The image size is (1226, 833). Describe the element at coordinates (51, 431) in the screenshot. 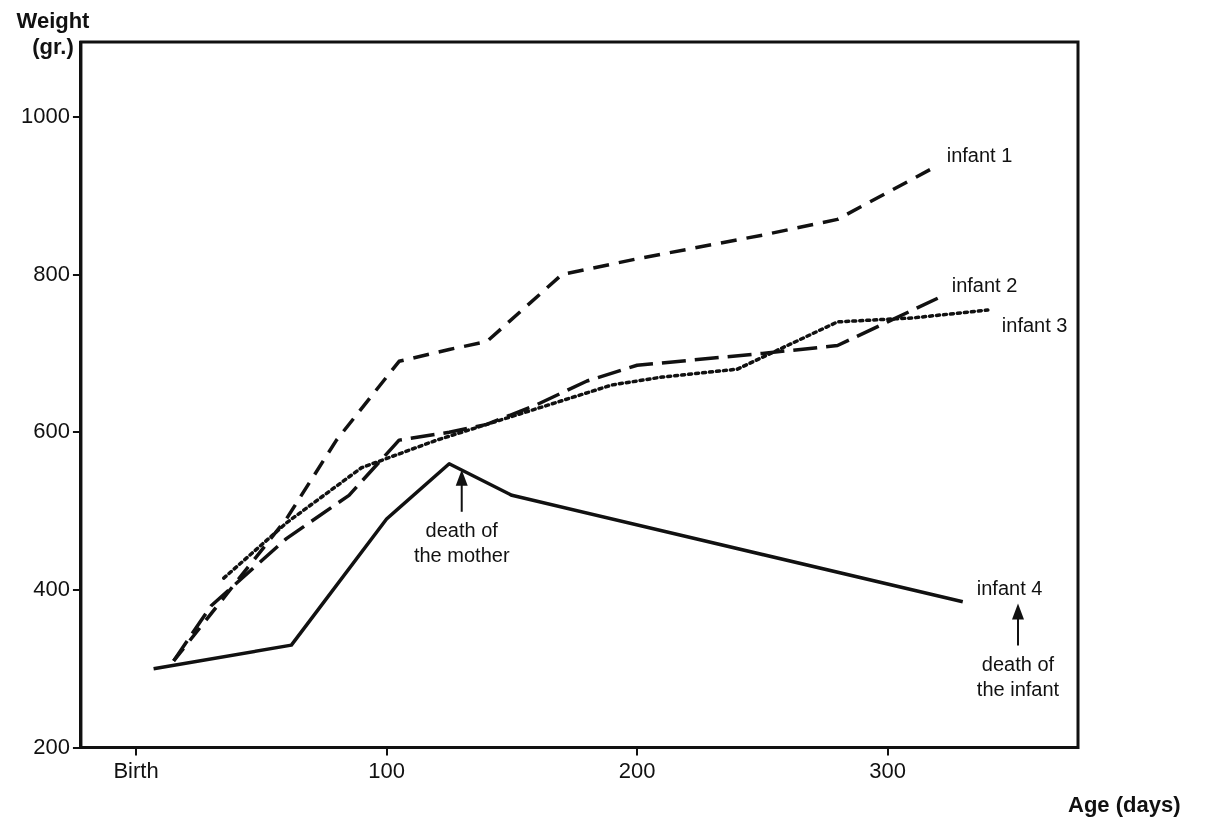

I see `y-tick-label: 600` at that location.